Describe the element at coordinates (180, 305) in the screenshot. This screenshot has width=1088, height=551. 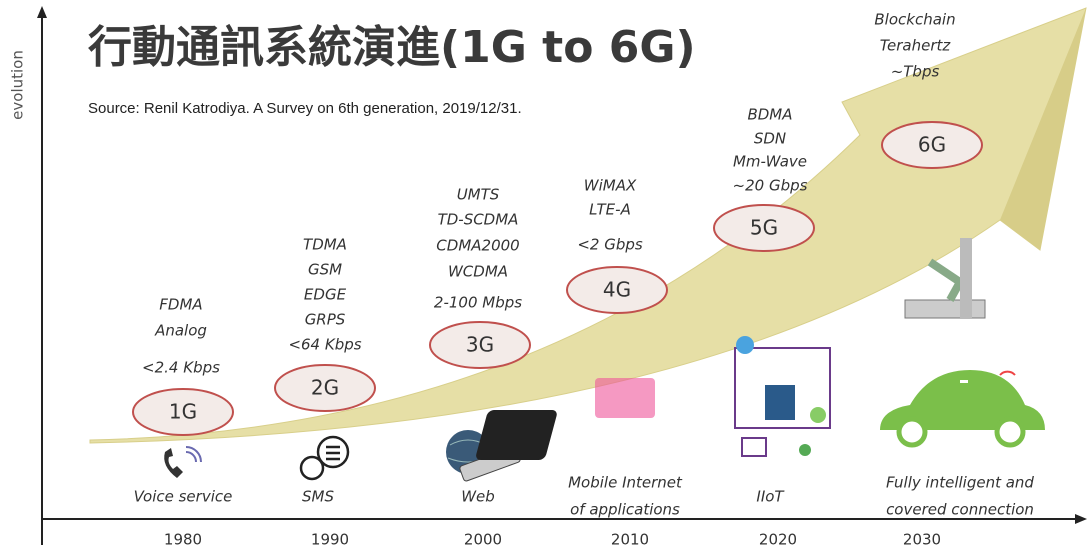
I see `generation-spec: FDMA` at that location.